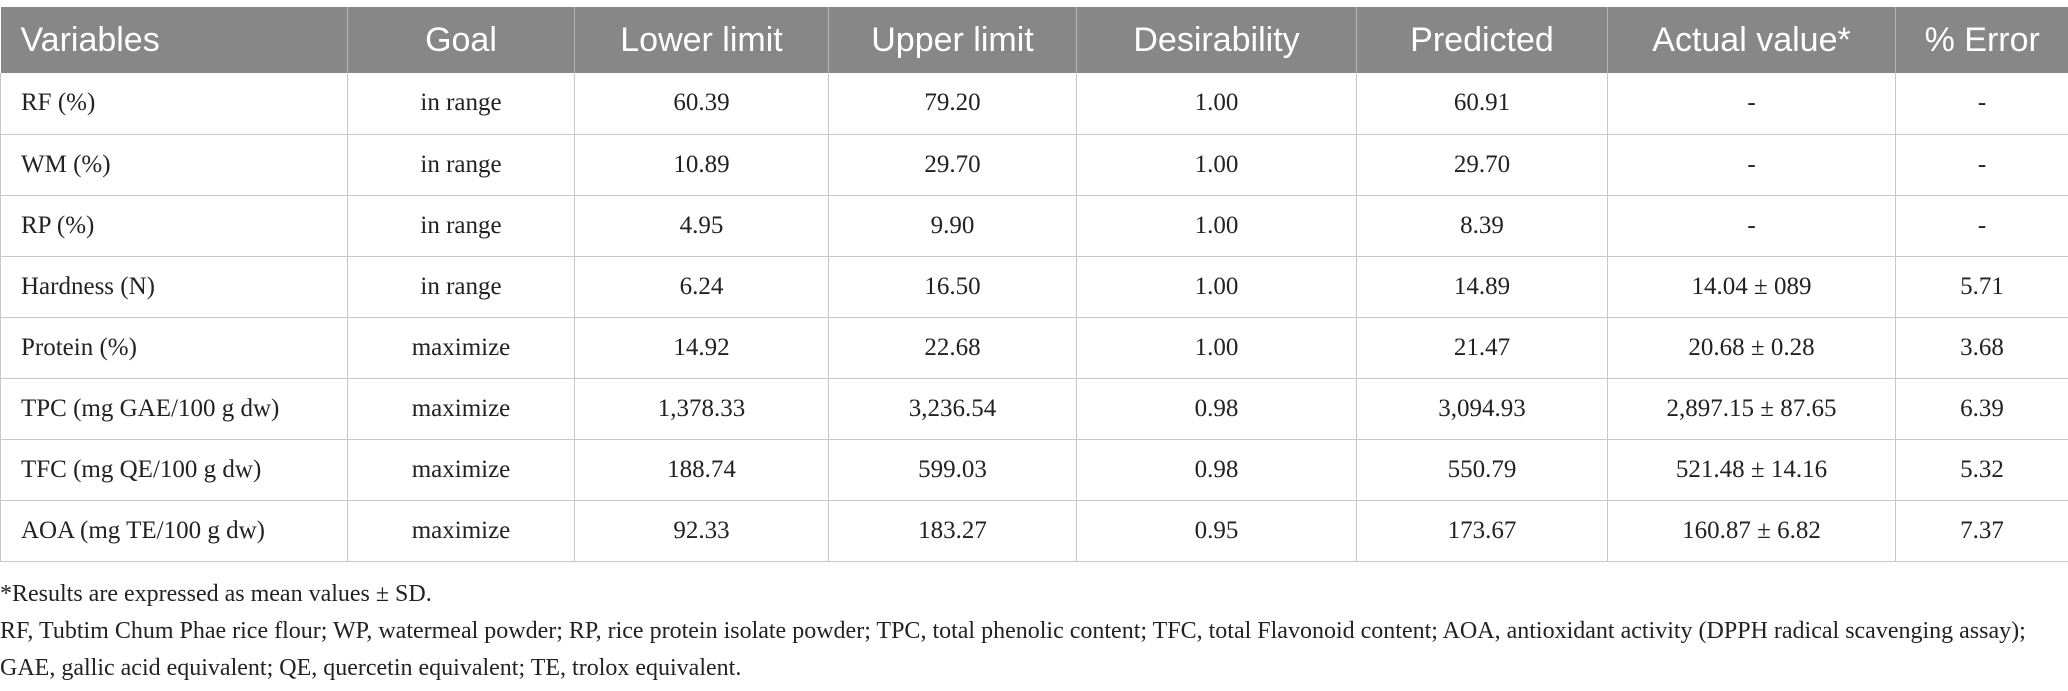  What do you see at coordinates (701, 470) in the screenshot?
I see `table-cell: 188.74` at bounding box center [701, 470].